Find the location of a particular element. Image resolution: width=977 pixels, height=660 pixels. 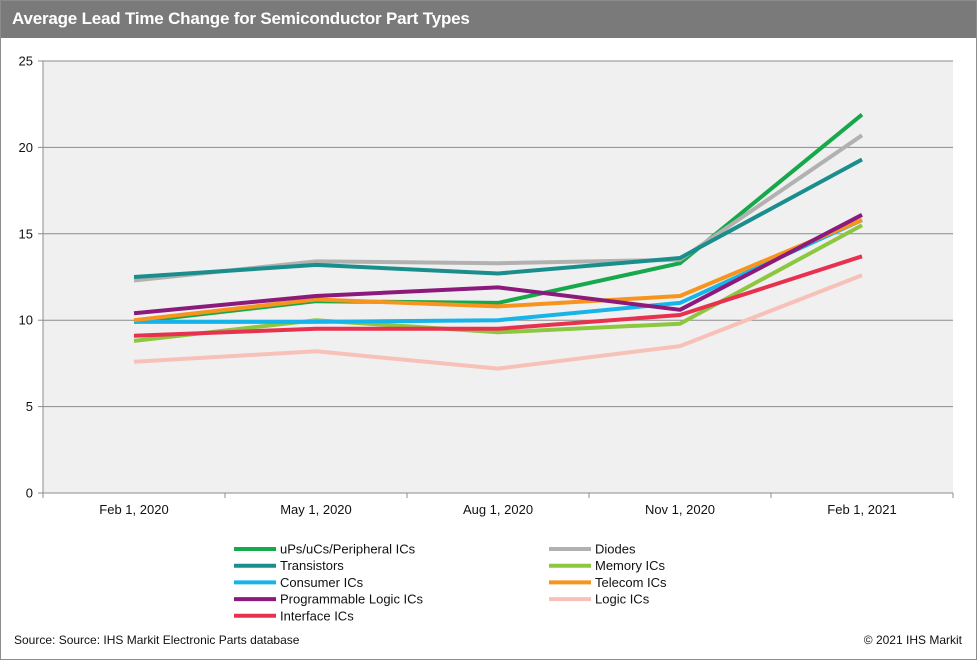

legend-item-transistors: Transistors is located at coordinates (289, 565).